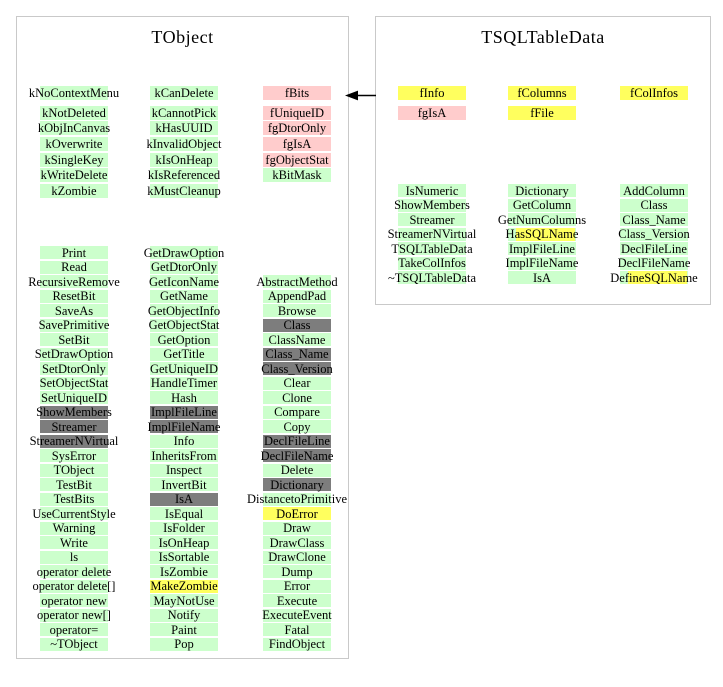  What do you see at coordinates (297, 615) in the screenshot?
I see `method-item: ExecuteEvent` at bounding box center [297, 615].